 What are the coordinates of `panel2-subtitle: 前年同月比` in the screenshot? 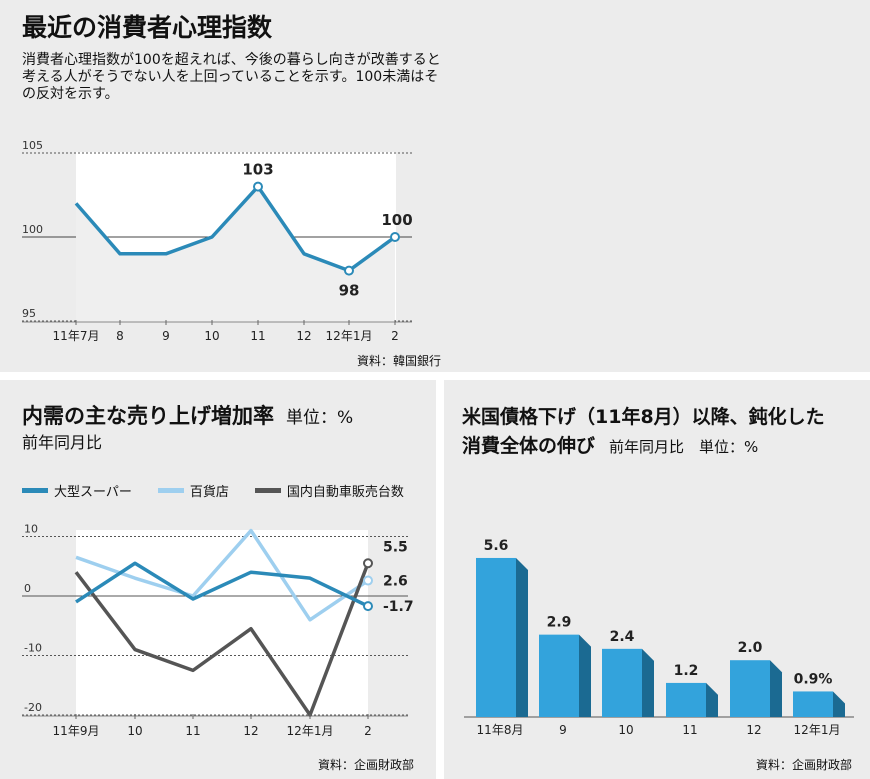 It's located at (62, 442).